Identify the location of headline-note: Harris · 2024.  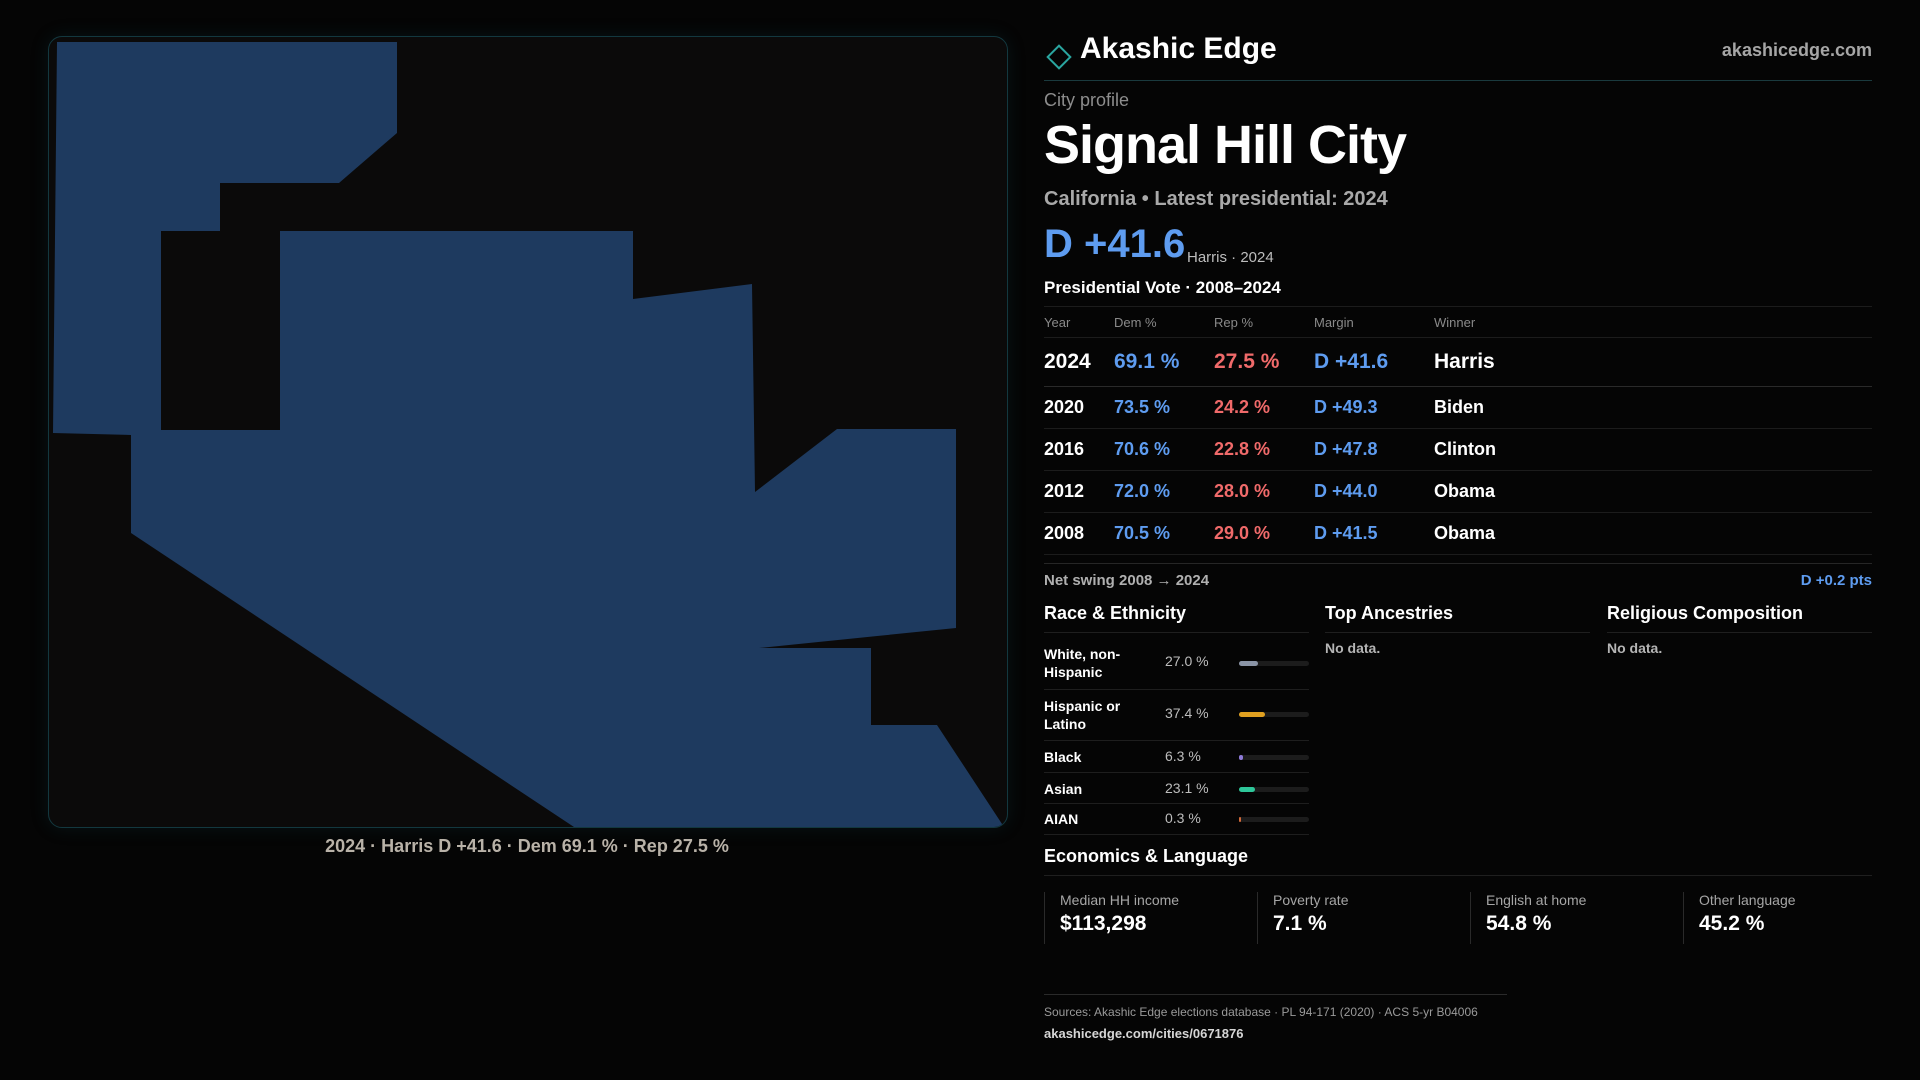
(1230, 257).